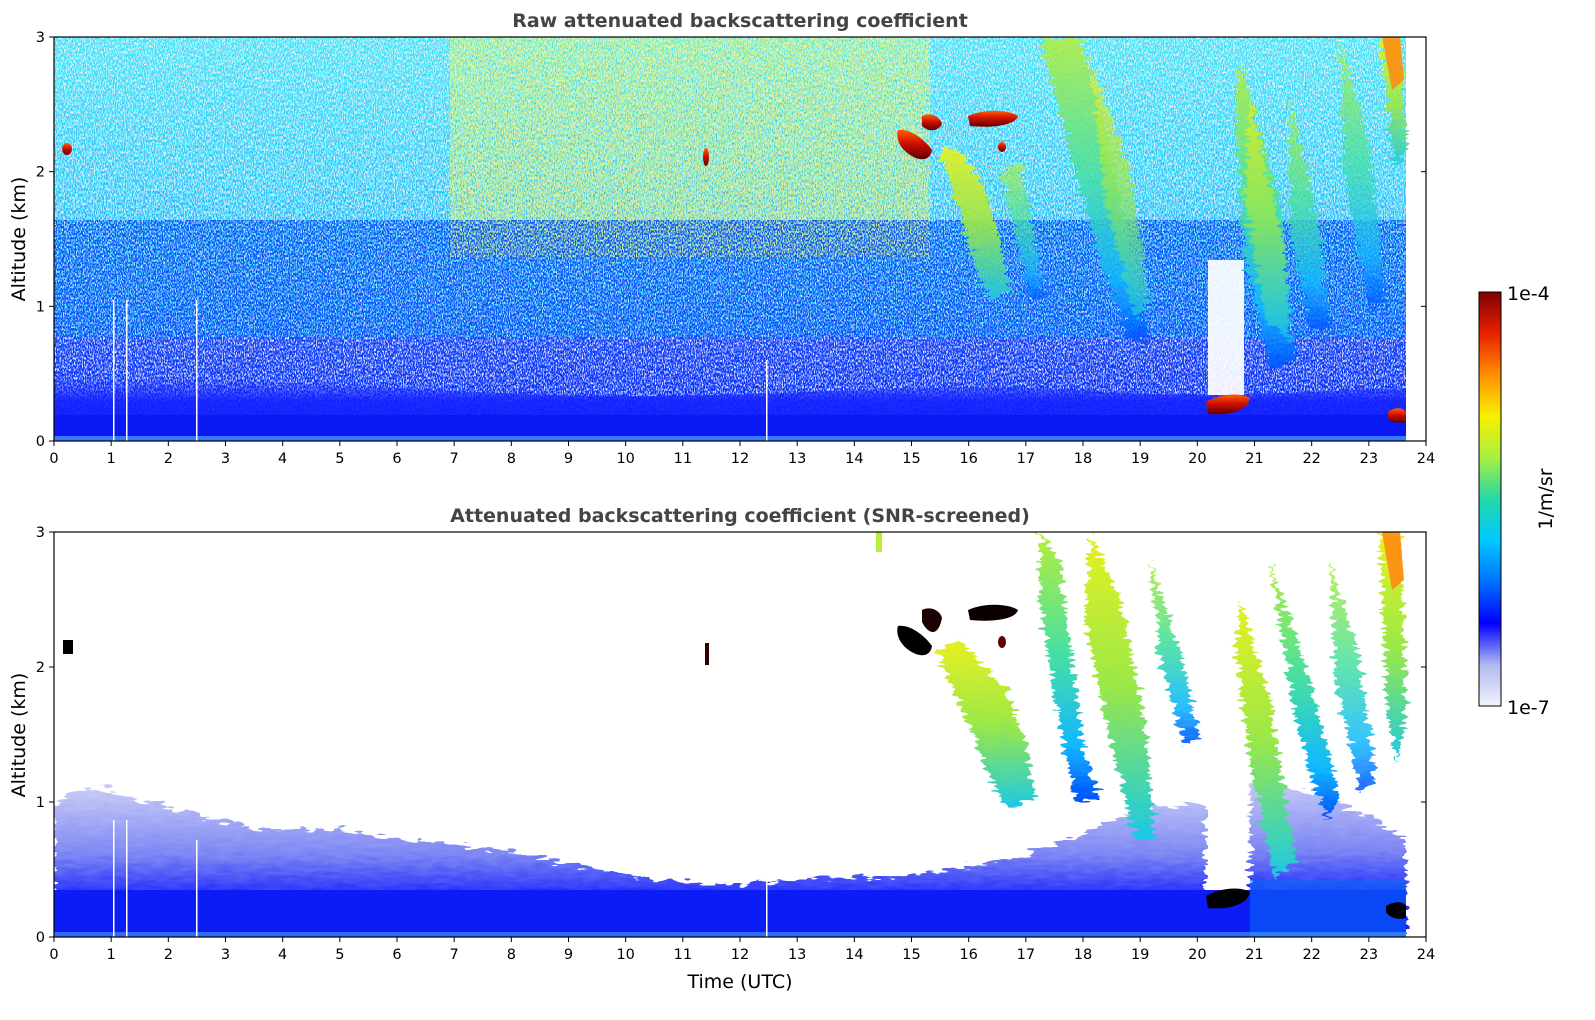 The image size is (1595, 1020). Describe the element at coordinates (1528, 708) in the screenshot. I see `colorbar-min-label: 1e-7` at that location.